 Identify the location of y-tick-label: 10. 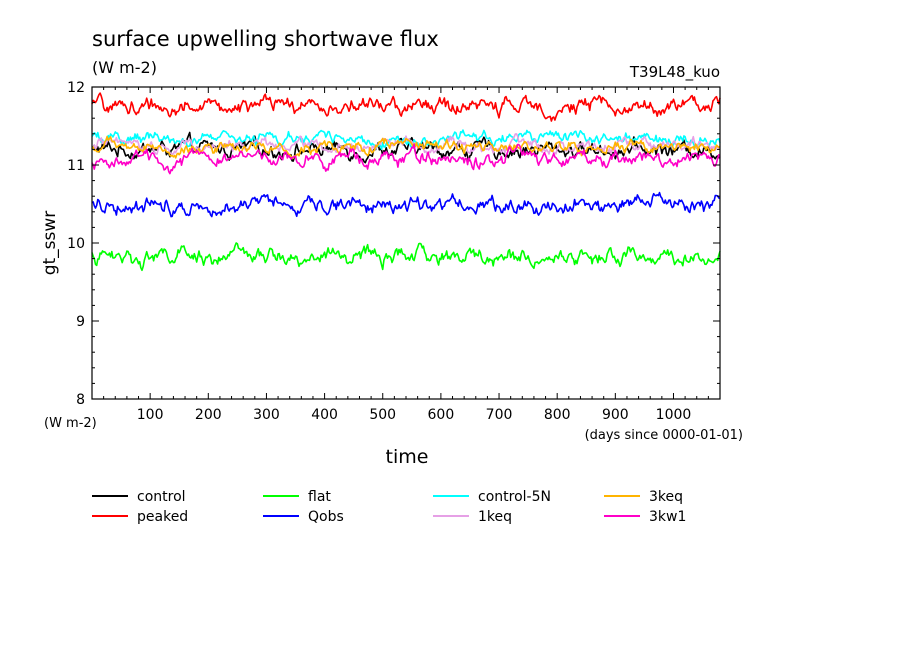
(76, 244).